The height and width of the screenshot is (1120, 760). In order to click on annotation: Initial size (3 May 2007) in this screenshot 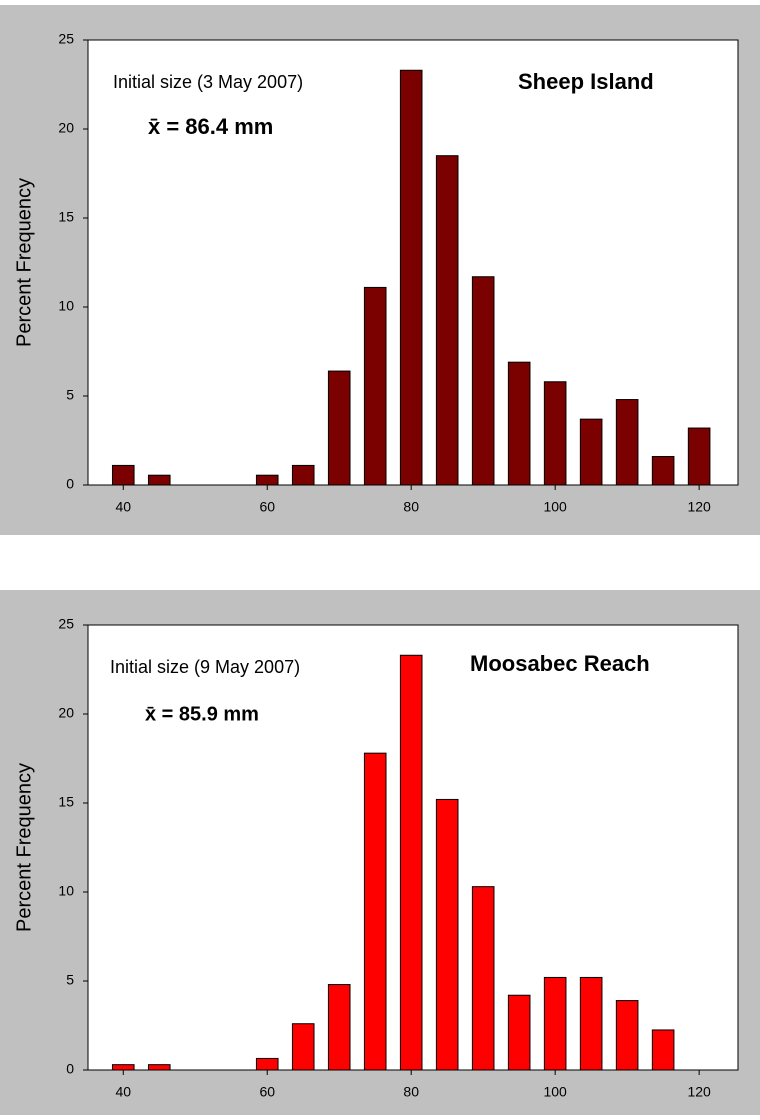, I will do `click(208, 82)`.